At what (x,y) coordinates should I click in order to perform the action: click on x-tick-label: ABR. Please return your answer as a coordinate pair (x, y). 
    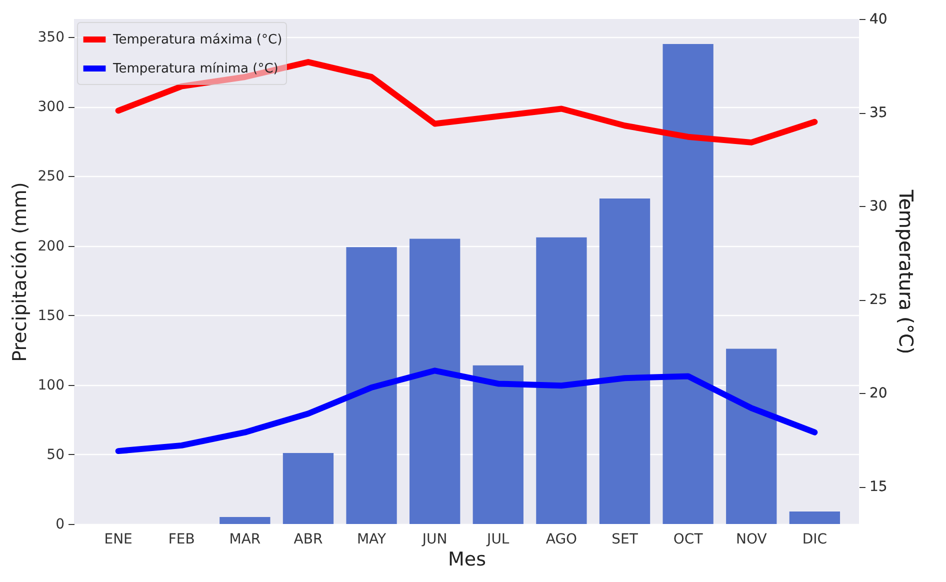
    Looking at the image, I should click on (308, 540).